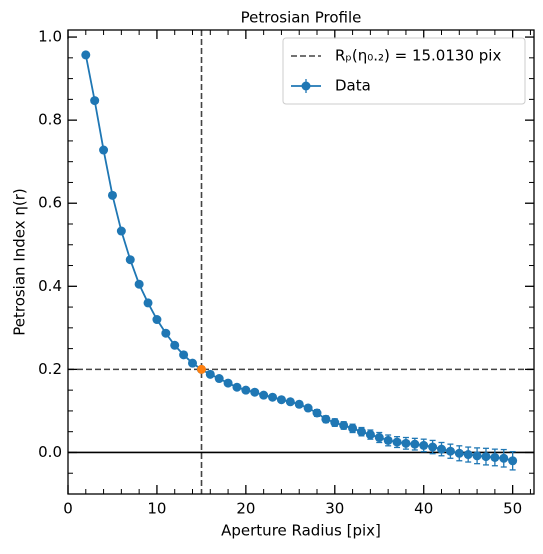 Image resolution: width=543 pixels, height=554 pixels. I want to click on legend-data-marker, so click(306, 86).